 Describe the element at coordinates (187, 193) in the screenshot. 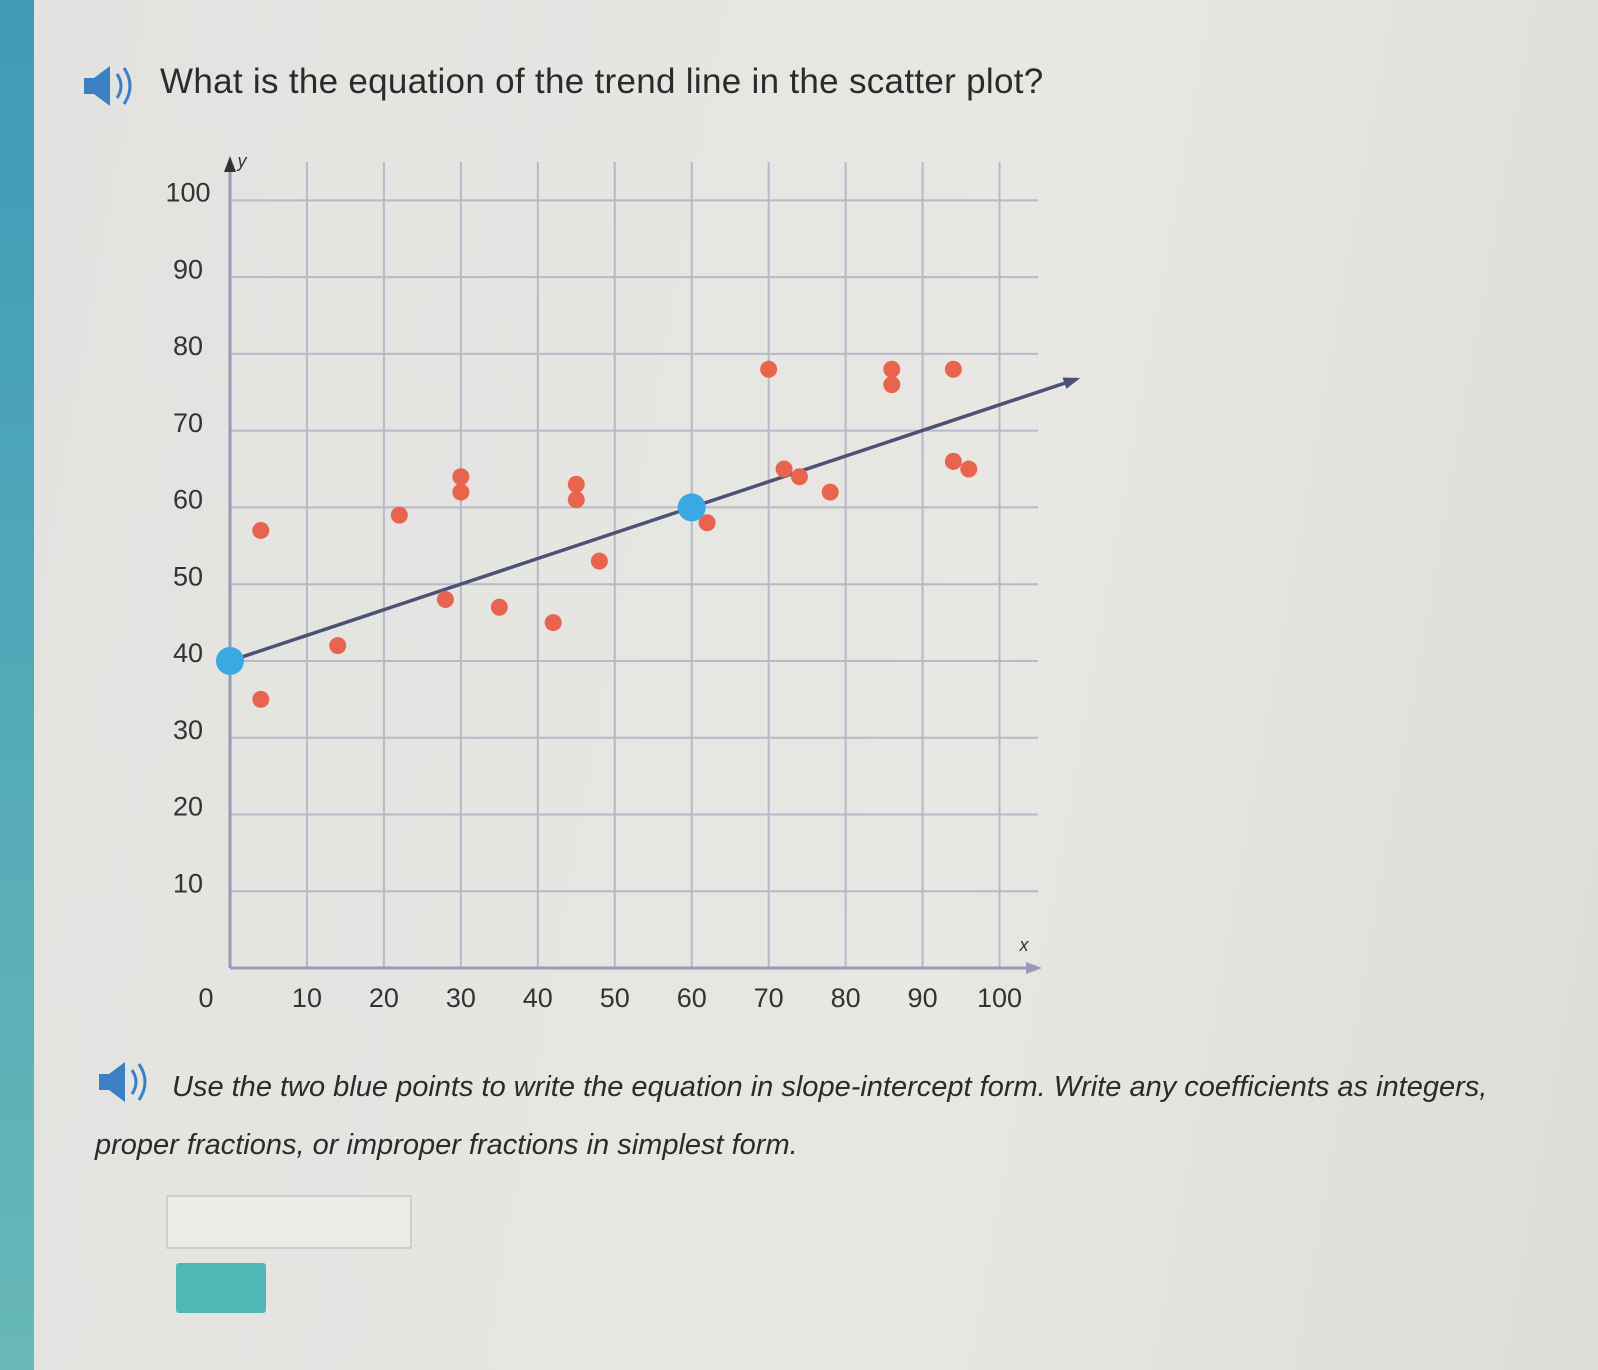

I see `y-tick-label: 100` at that location.